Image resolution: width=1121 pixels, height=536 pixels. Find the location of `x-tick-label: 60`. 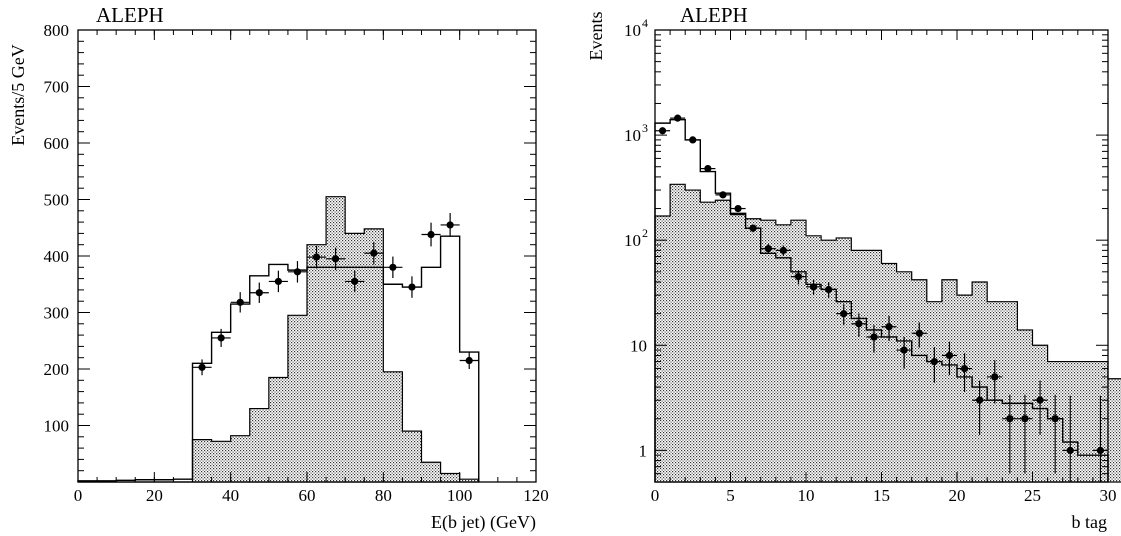

x-tick-label: 60 is located at coordinates (307, 495).